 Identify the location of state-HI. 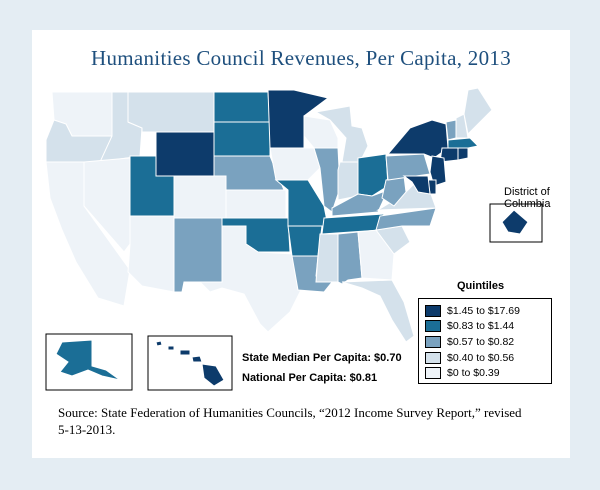
(190, 363).